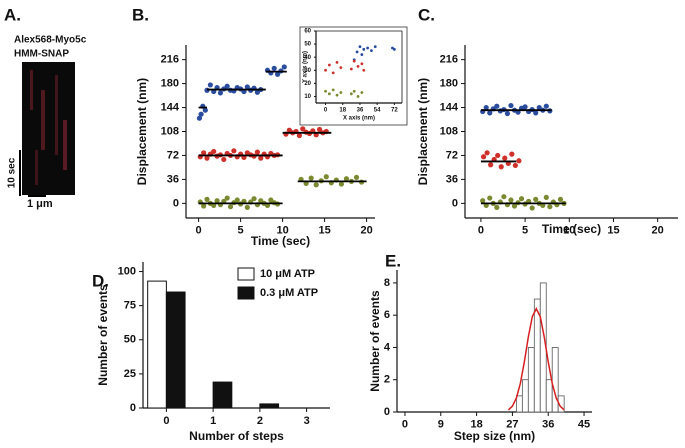 Image resolution: width=685 pixels, height=448 pixels. Describe the element at coordinates (423, 131) in the screenshot. I see `y-axis-label: Displacement (nm)` at that location.